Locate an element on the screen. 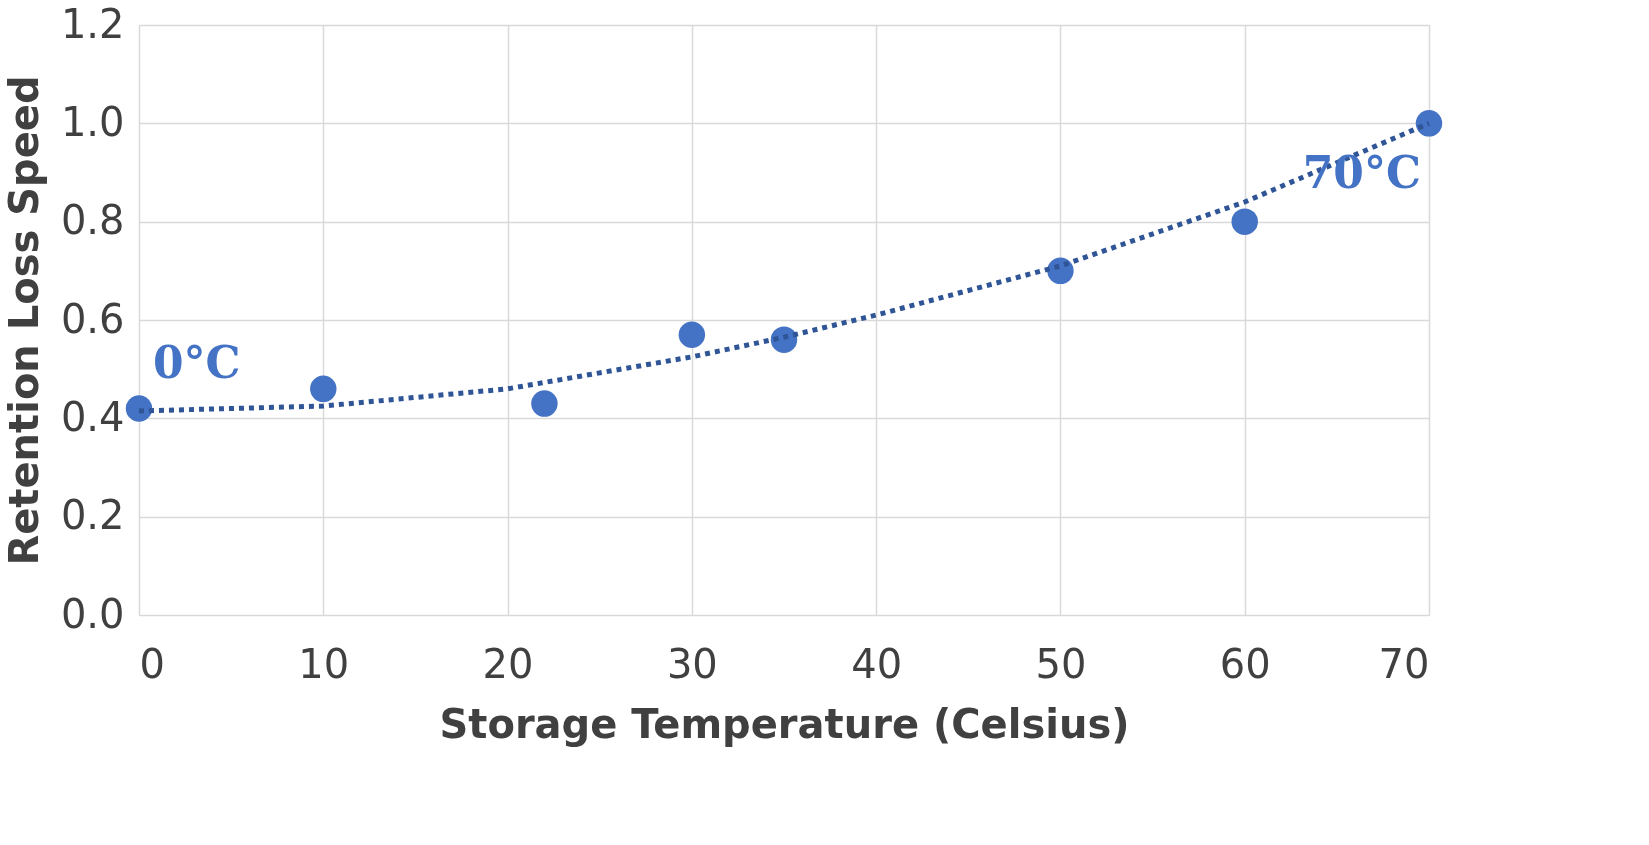 The width and height of the screenshot is (1649, 845). x-tick-label: 70 is located at coordinates (1404, 663).